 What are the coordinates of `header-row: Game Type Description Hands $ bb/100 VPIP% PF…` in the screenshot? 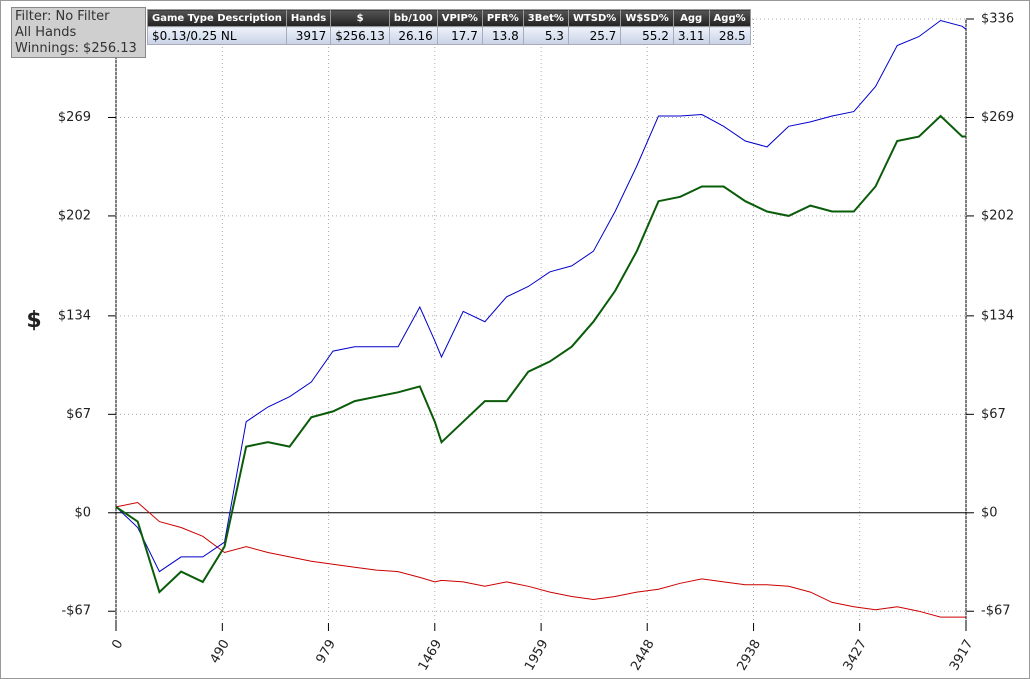 It's located at (449, 18).